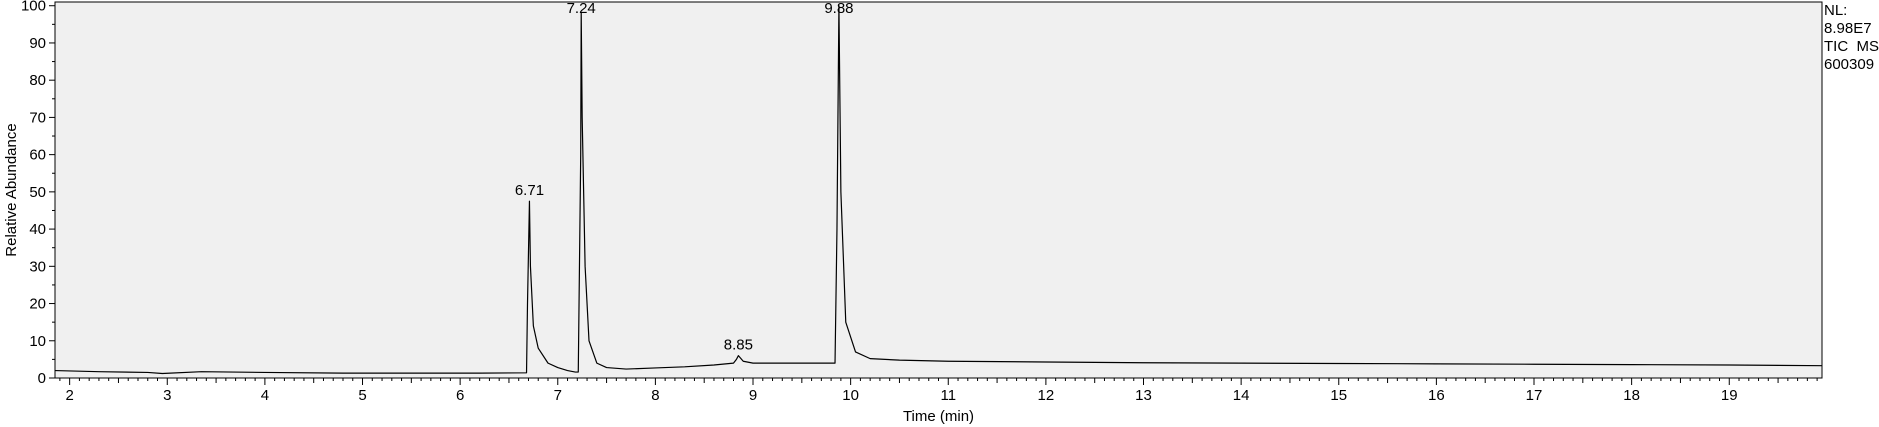  What do you see at coordinates (1436, 395) in the screenshot?
I see `x-tick-label: 16` at bounding box center [1436, 395].